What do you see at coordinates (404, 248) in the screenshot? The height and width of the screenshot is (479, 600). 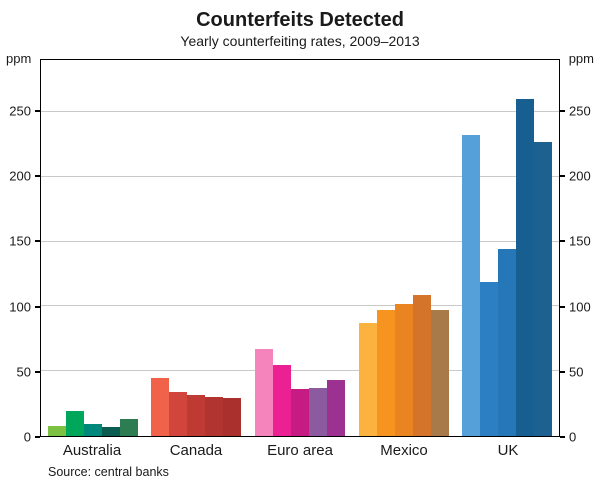 I see `bar-group-mexico` at bounding box center [404, 248].